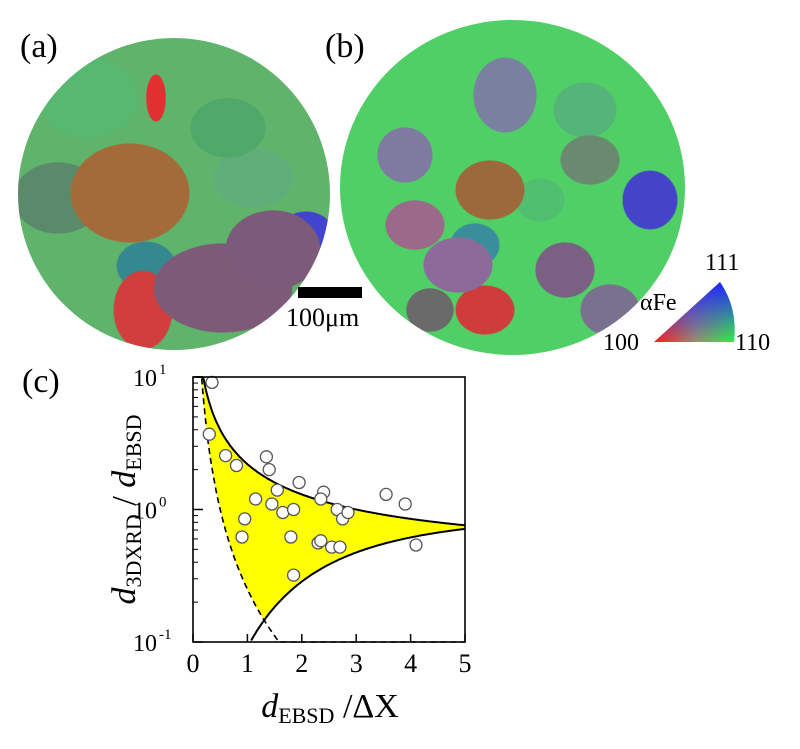  What do you see at coordinates (465, 663) in the screenshot?
I see `x-tick-label: 5` at bounding box center [465, 663].